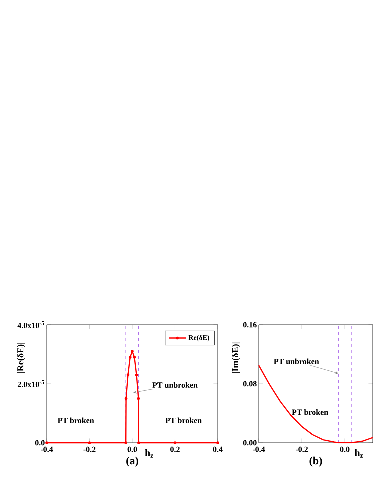 This screenshot has width=374, height=484. Describe the element at coordinates (250, 325) in the screenshot. I see `y-tick-label: 0.16` at that location.